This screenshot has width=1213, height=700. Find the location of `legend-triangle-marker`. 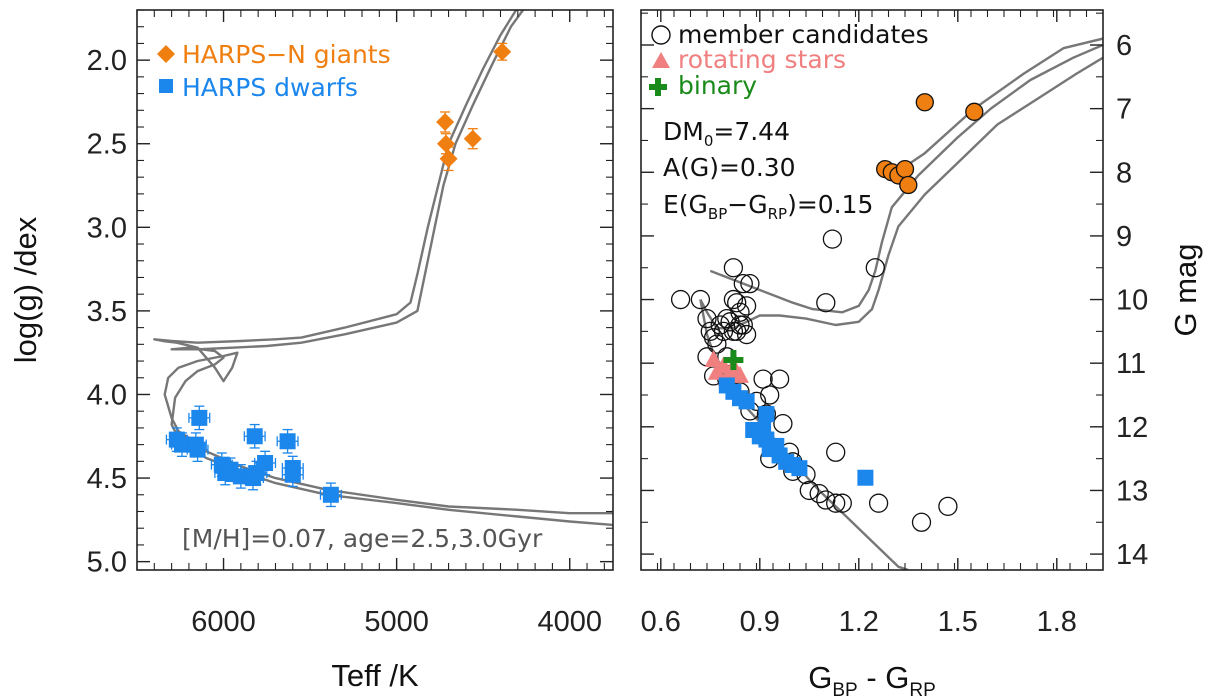

legend-triangle-marker is located at coordinates (661, 60).